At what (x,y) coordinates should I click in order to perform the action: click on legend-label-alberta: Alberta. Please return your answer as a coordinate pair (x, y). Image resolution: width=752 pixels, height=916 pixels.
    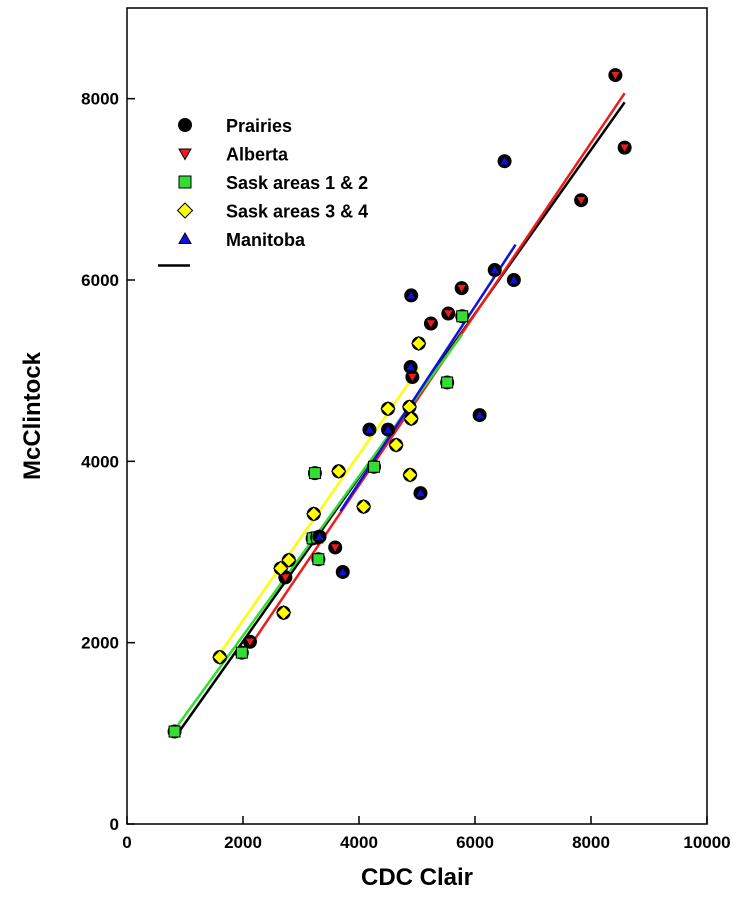
    Looking at the image, I should click on (257, 155).